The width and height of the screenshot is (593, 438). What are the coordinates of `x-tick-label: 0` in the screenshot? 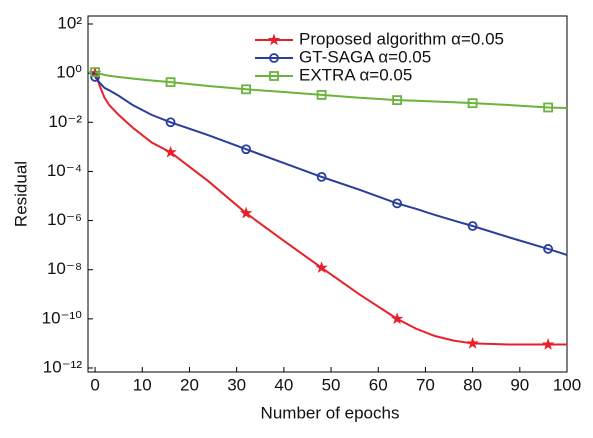 It's located at (94, 384).